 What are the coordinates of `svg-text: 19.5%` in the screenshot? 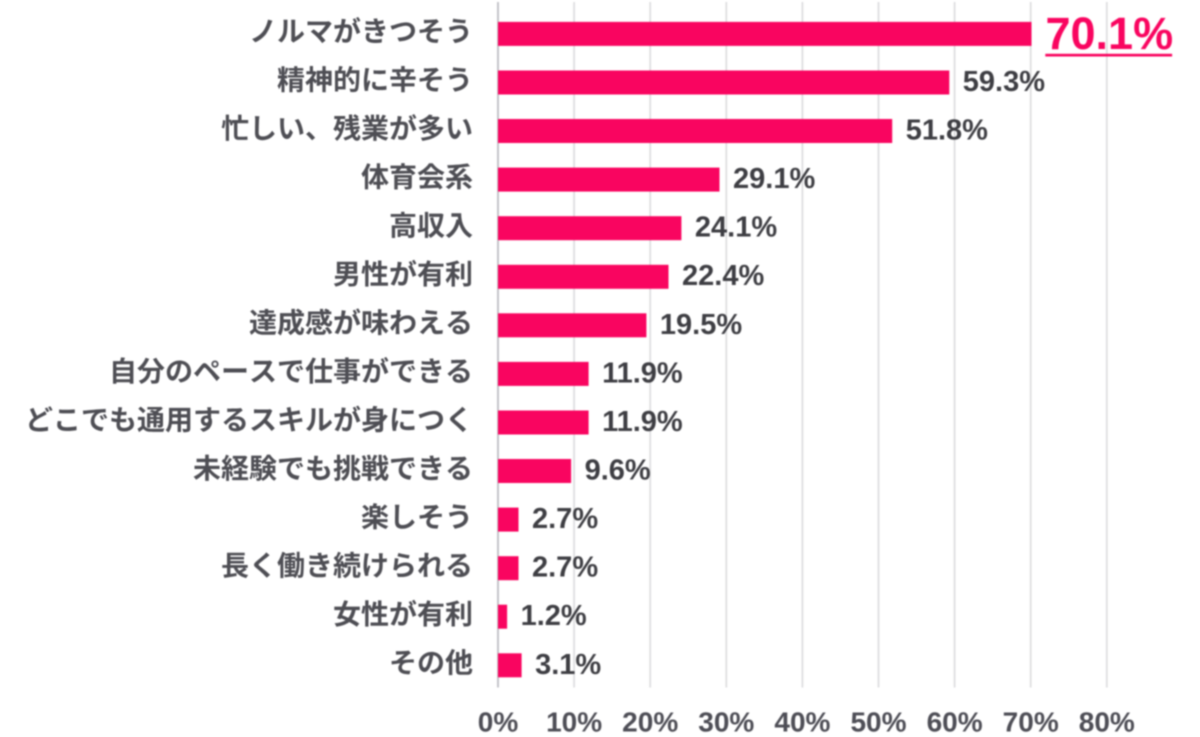 It's located at (701, 325).